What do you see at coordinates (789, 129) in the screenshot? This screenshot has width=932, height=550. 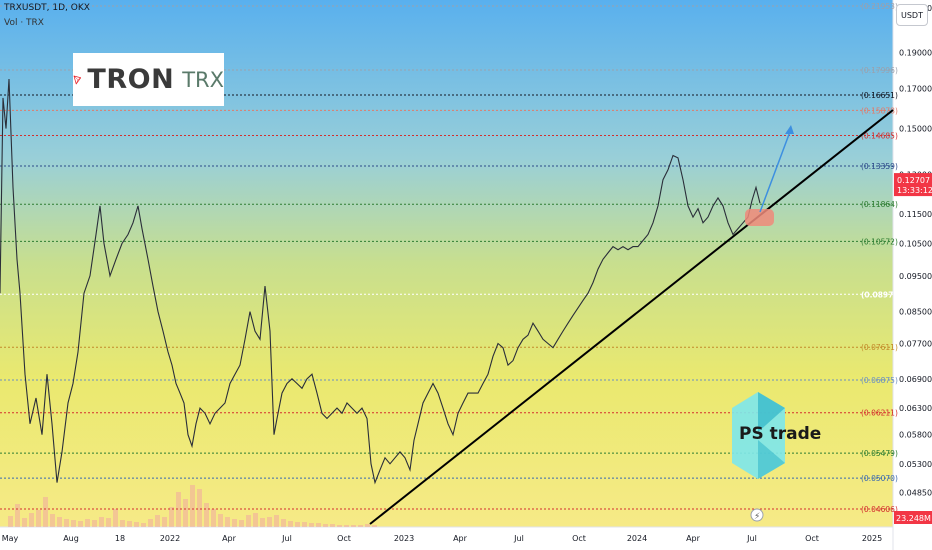 I see `projection-arrow-head` at bounding box center [789, 129].